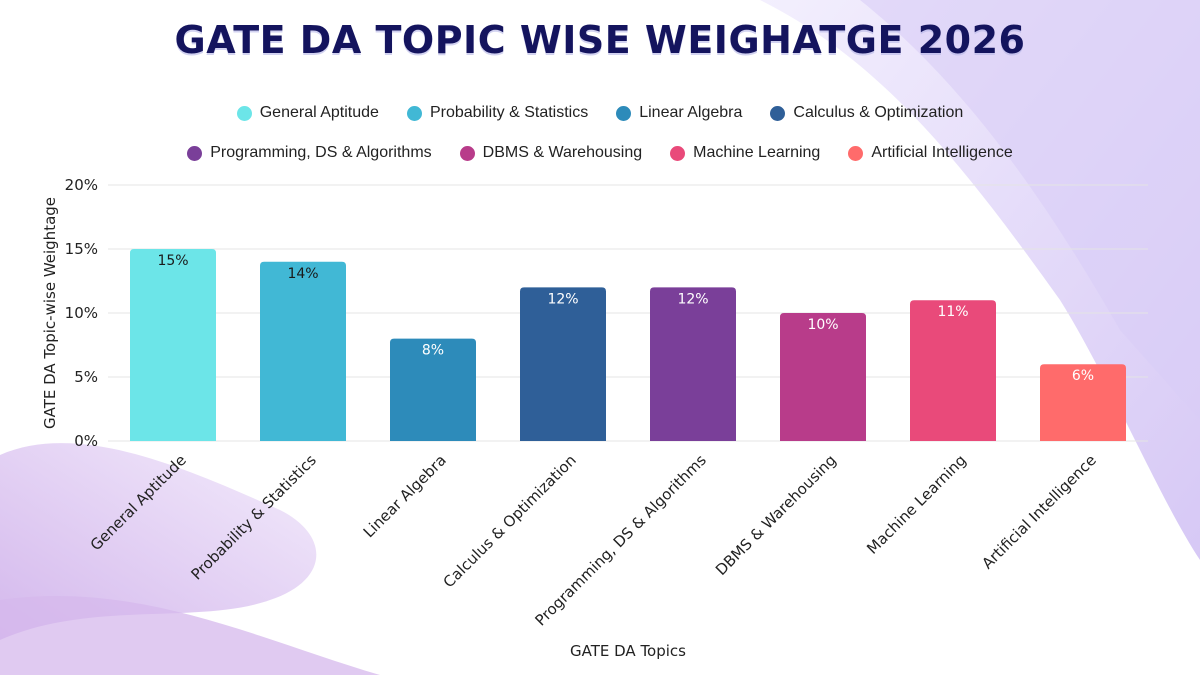  I want to click on y-tick-label: 20%, so click(81, 185).